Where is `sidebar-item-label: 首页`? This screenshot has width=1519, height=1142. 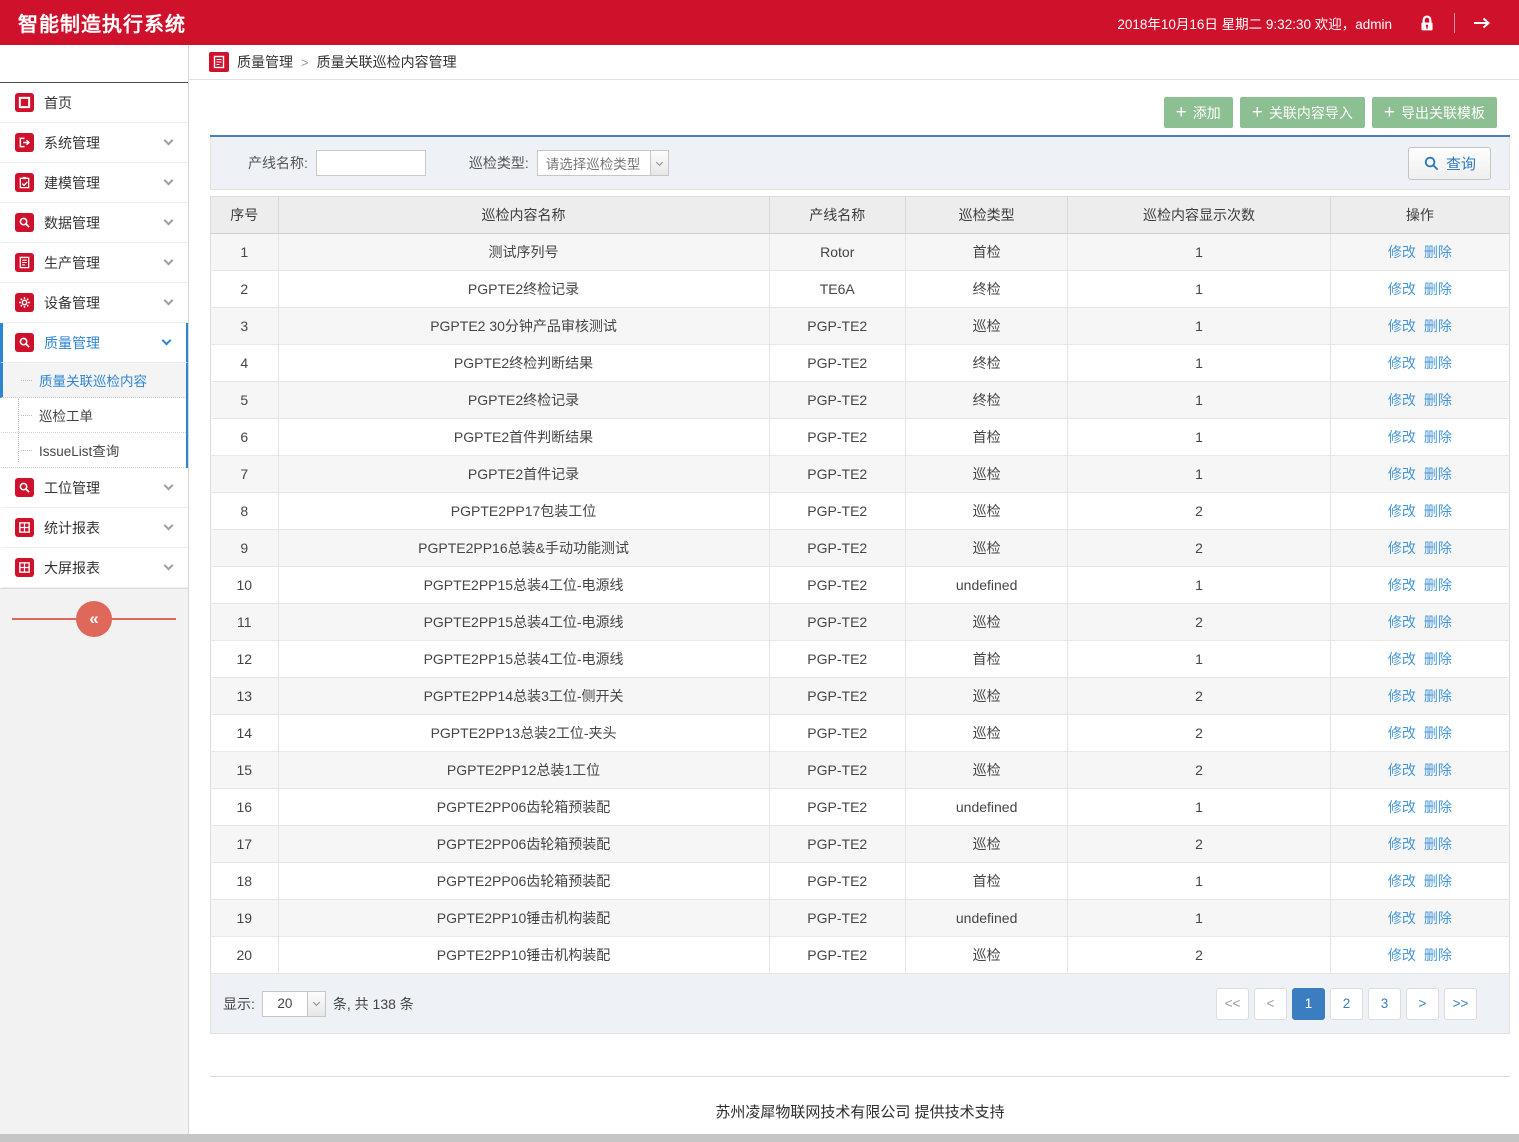
sidebar-item-label: 首页 is located at coordinates (58, 102).